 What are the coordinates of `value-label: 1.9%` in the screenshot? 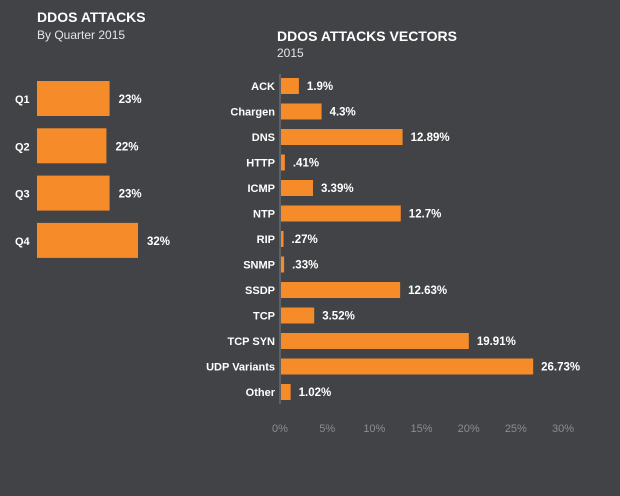 It's located at (320, 87).